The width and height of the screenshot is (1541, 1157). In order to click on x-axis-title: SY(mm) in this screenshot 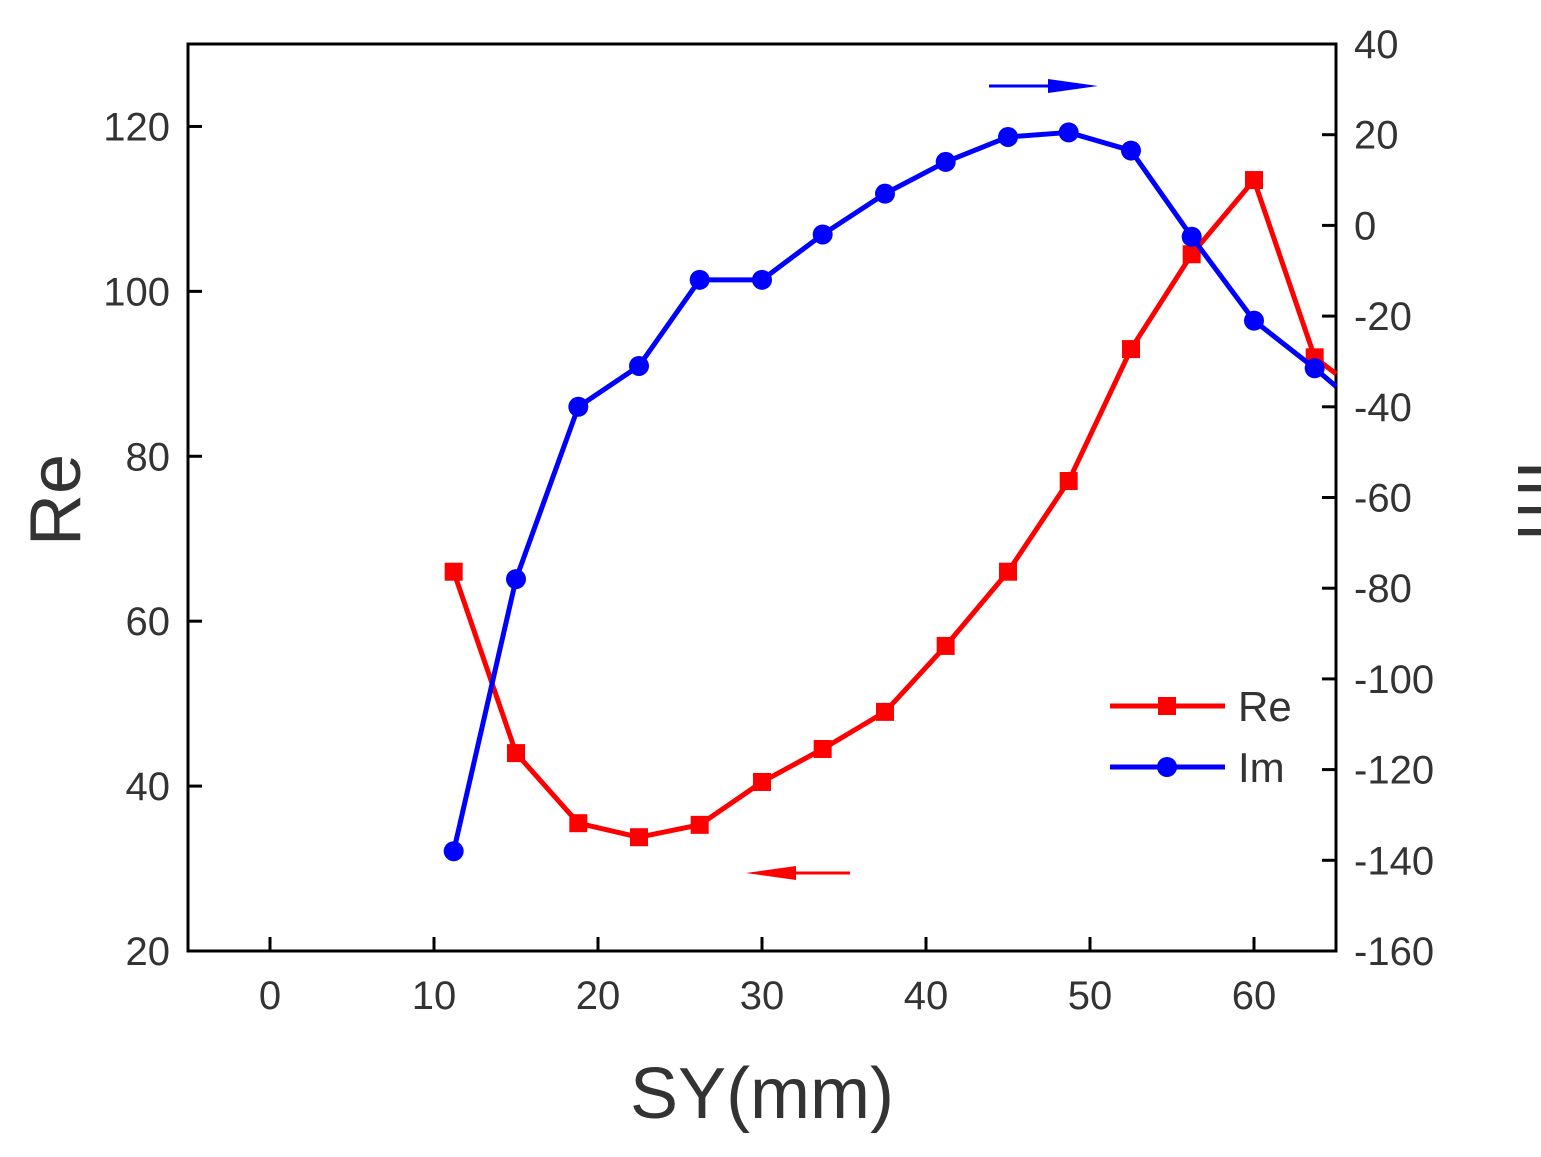, I will do `click(762, 1094)`.